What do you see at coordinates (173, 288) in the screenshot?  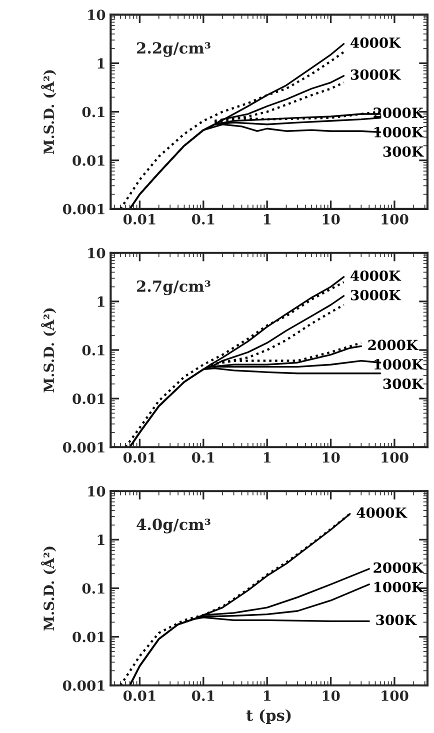 I see `annotation: 2.7g/cm³` at bounding box center [173, 288].